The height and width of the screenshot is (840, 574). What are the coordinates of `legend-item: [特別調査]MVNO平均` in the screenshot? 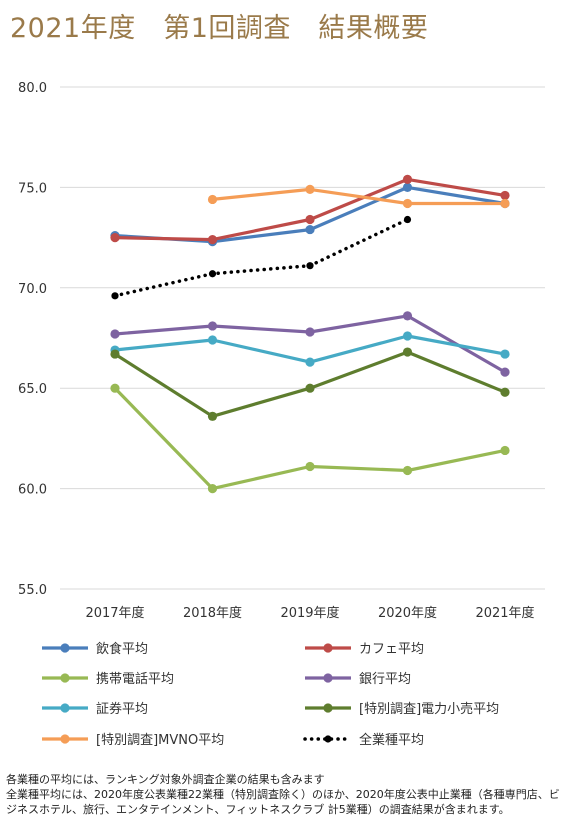 It's located at (133, 740).